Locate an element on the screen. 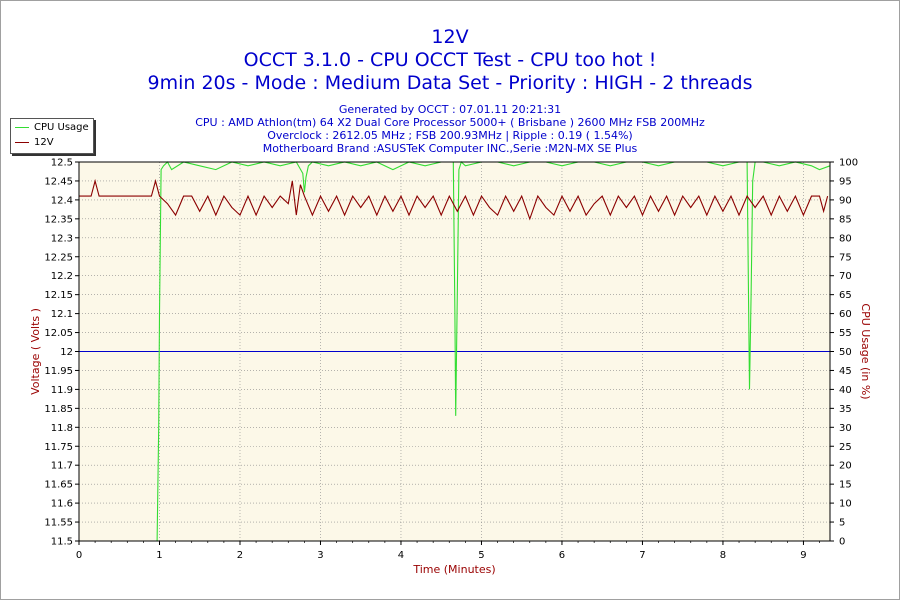  y-tick-label: 12.45 is located at coordinates (58, 181).